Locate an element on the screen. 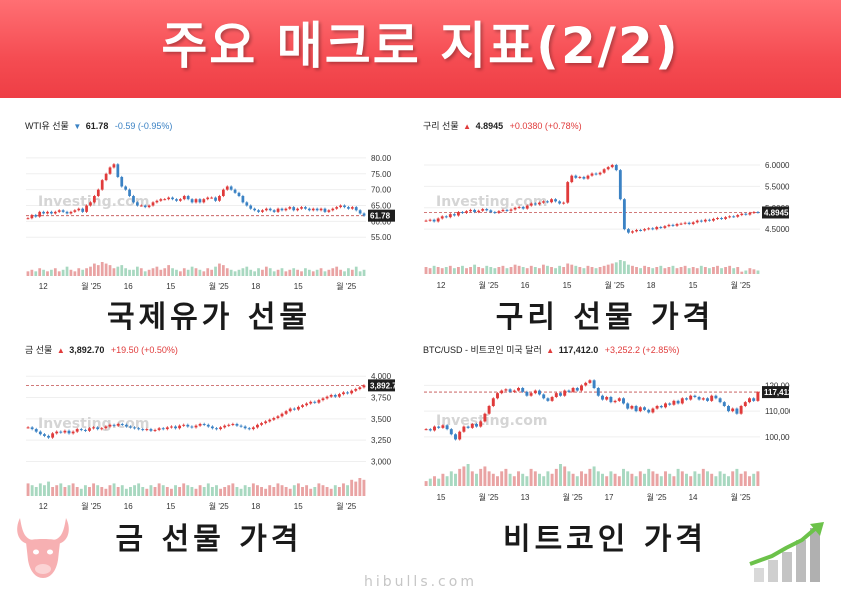 The height and width of the screenshot is (595, 841). arrow-up-icon: ▲ is located at coordinates (467, 126).